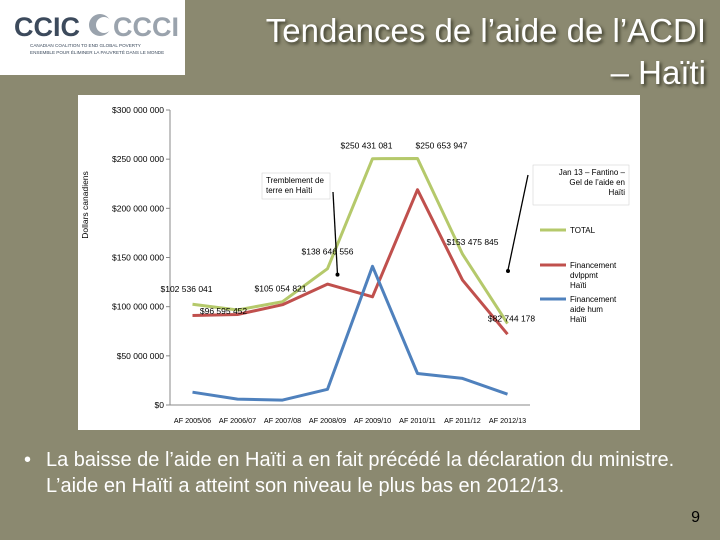  I want to click on x-tick-label: AF 2006/07, so click(237, 420).